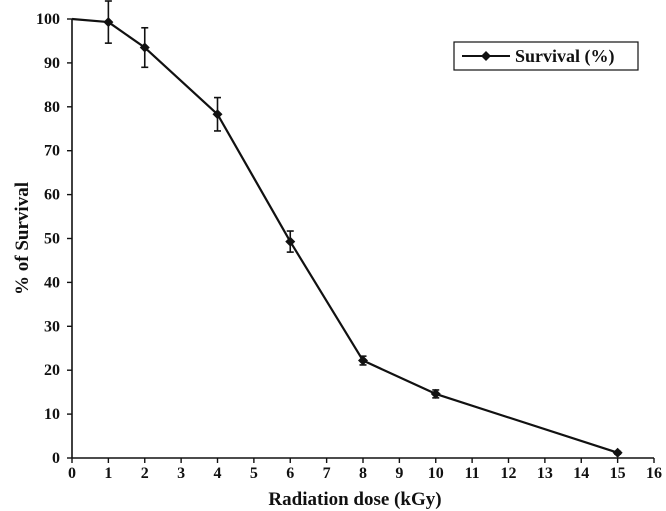  Describe the element at coordinates (545, 473) in the screenshot. I see `x-tick-label: 13` at that location.